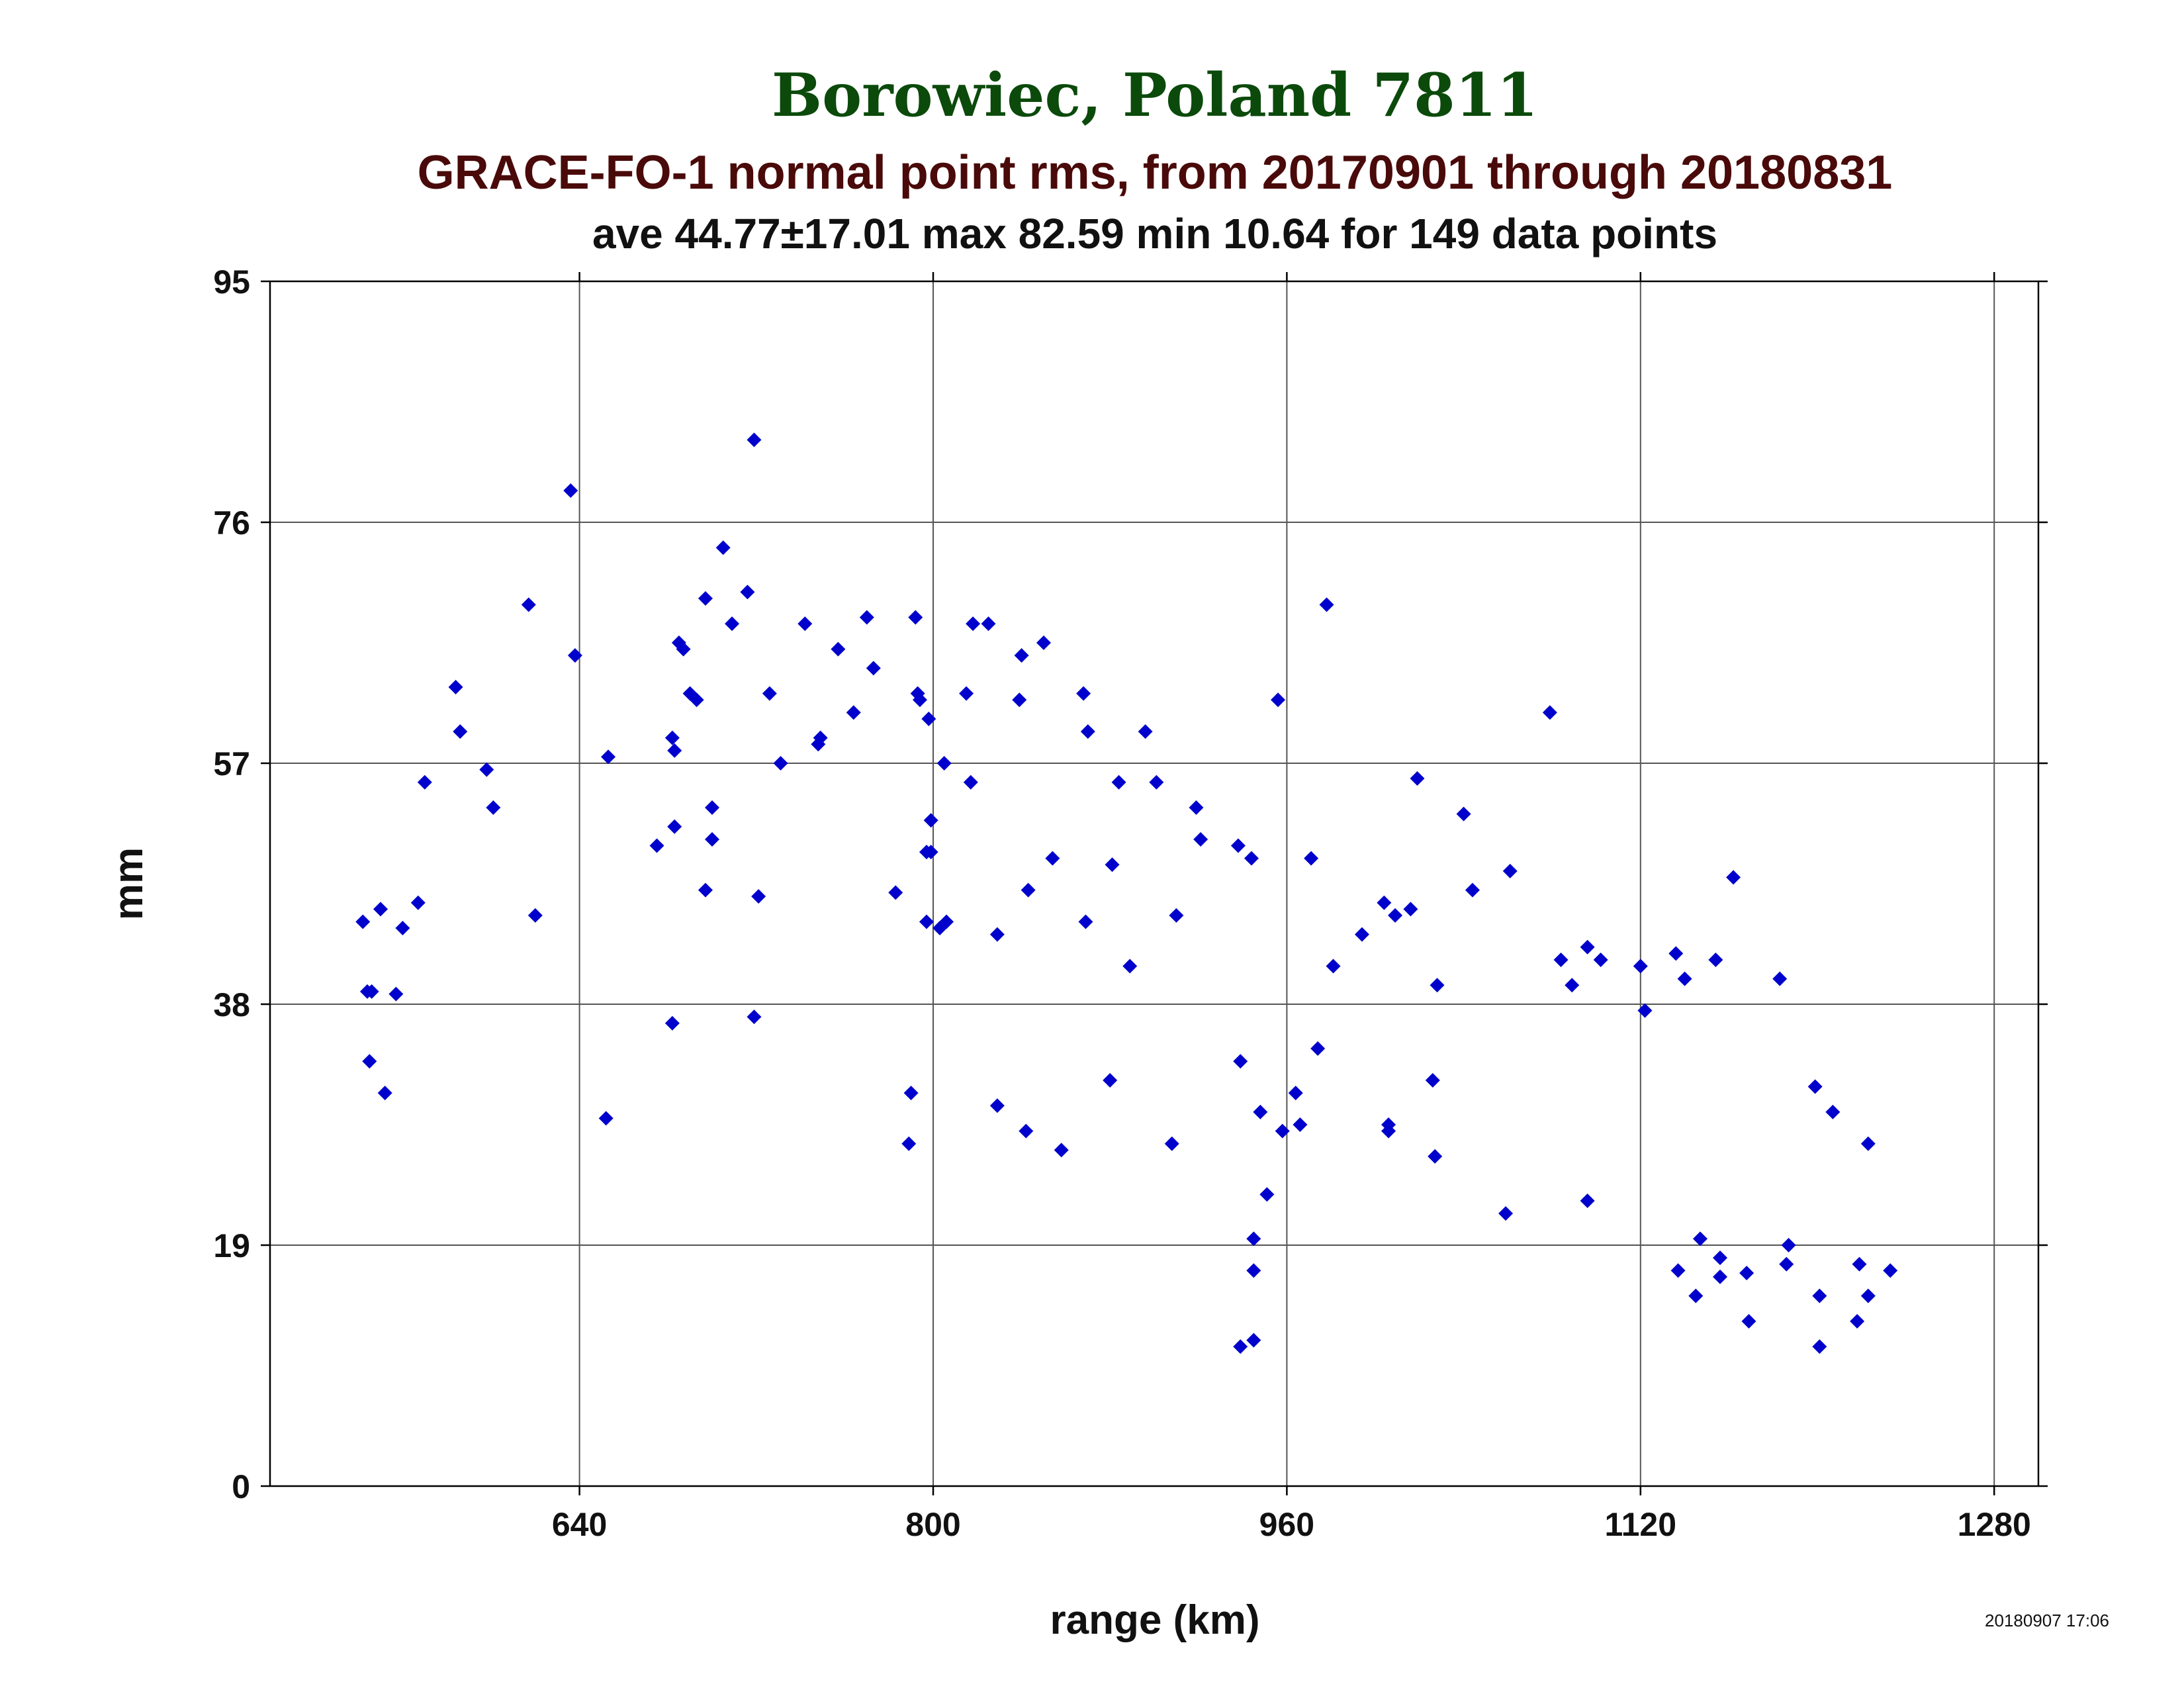  Describe the element at coordinates (241, 1486) in the screenshot. I see `y-tick-label: 0` at that location.